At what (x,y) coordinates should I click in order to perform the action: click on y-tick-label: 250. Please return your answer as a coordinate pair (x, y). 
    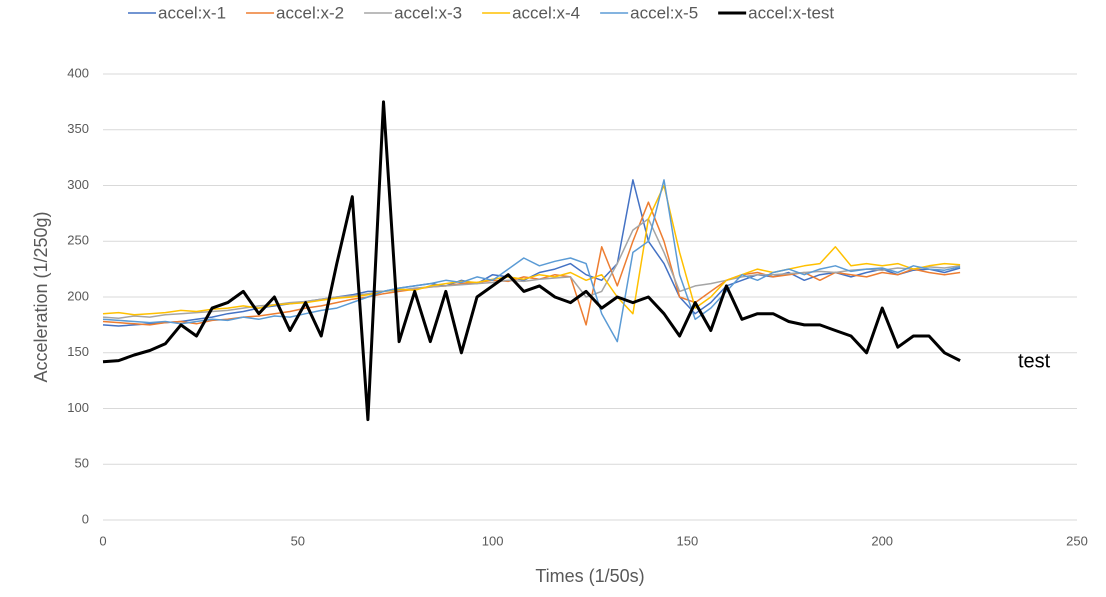
    Looking at the image, I should click on (78, 240).